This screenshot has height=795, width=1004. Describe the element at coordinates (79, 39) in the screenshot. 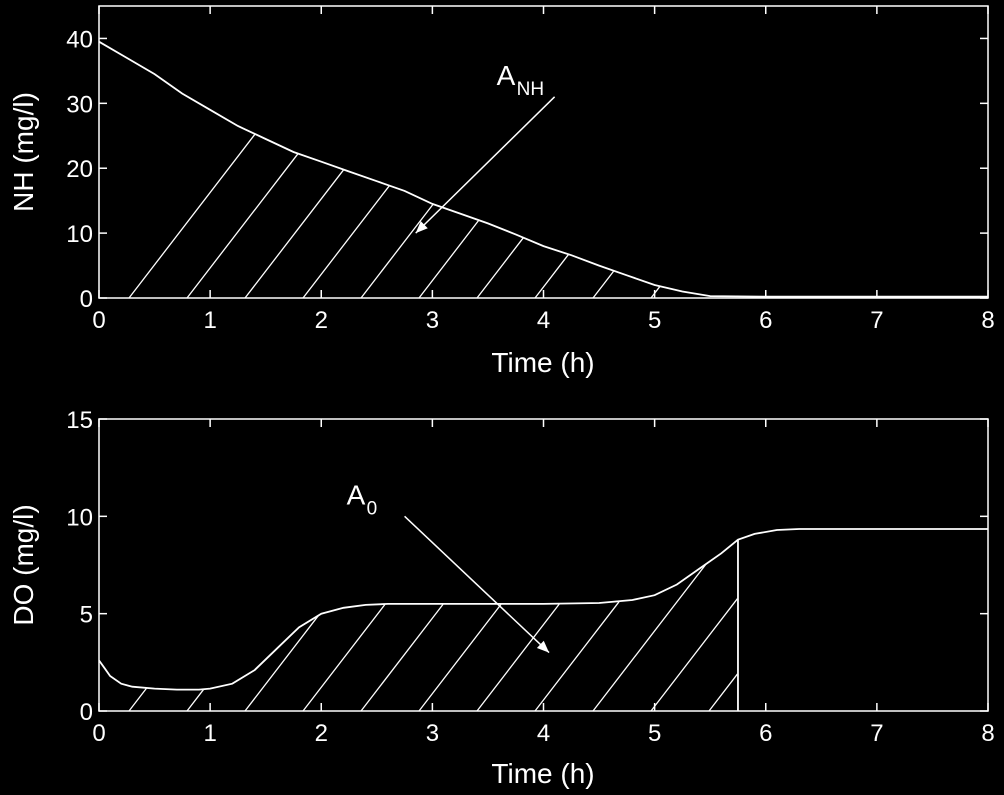

I see `nh-y-tick-label: 40` at that location.